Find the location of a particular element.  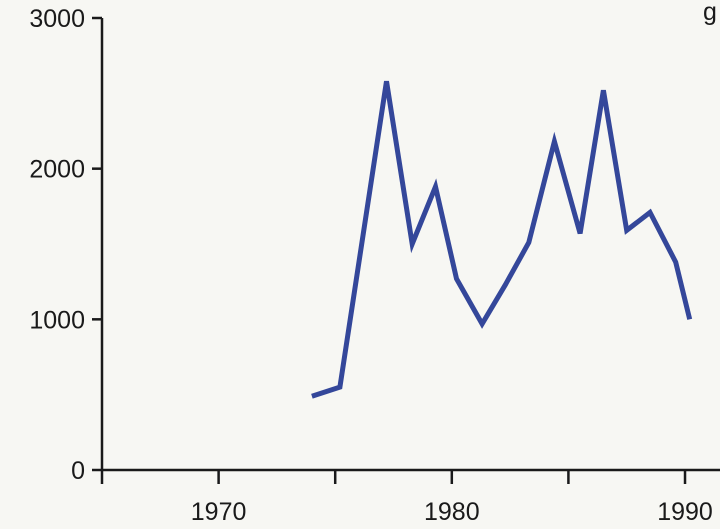

x-ticks: 1970 1980 1990 is located at coordinates (406, 498).